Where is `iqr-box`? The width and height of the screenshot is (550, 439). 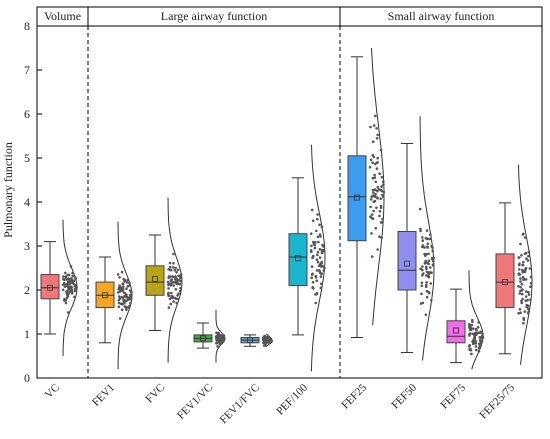 iqr-box is located at coordinates (155, 280).